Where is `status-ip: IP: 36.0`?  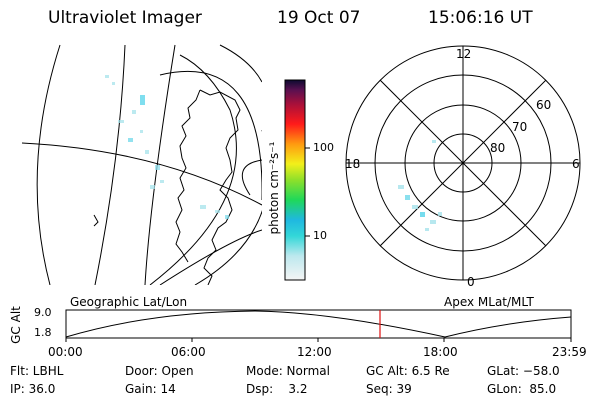
status-ip: IP: 36.0 is located at coordinates (33, 389).